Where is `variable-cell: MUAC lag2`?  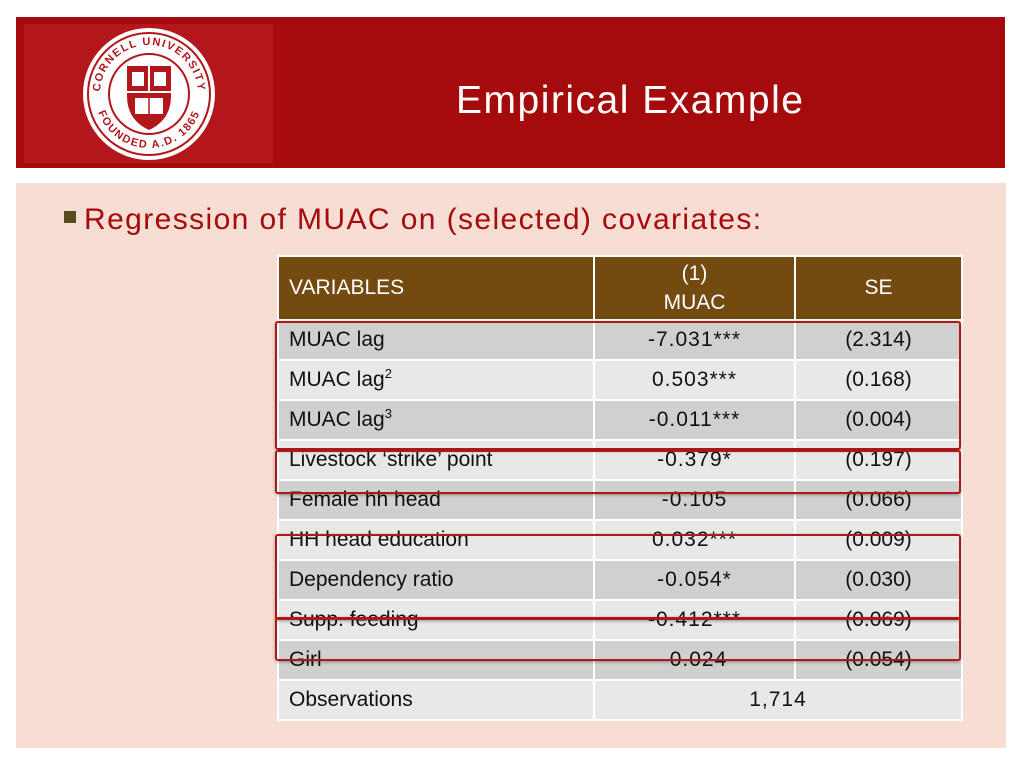 variable-cell: MUAC lag2 is located at coordinates (436, 380).